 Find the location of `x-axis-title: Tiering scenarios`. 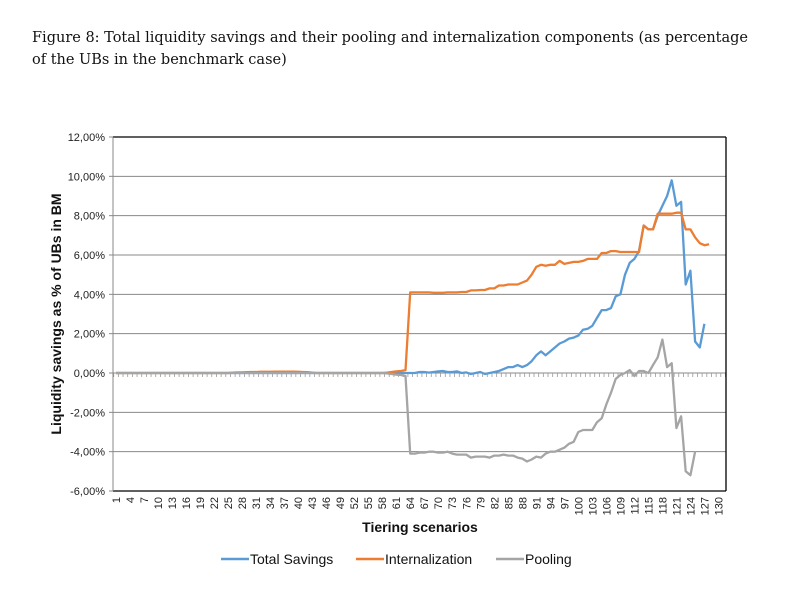

x-axis-title: Tiering scenarios is located at coordinates (420, 527).